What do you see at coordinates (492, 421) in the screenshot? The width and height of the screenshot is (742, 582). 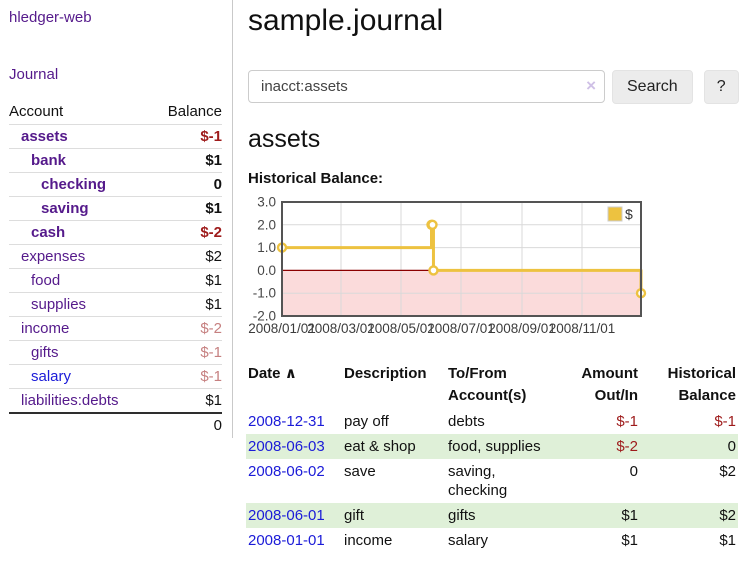 I see `transaction-row: 2008-12-31 pay off debts $-1 $-1` at bounding box center [492, 421].